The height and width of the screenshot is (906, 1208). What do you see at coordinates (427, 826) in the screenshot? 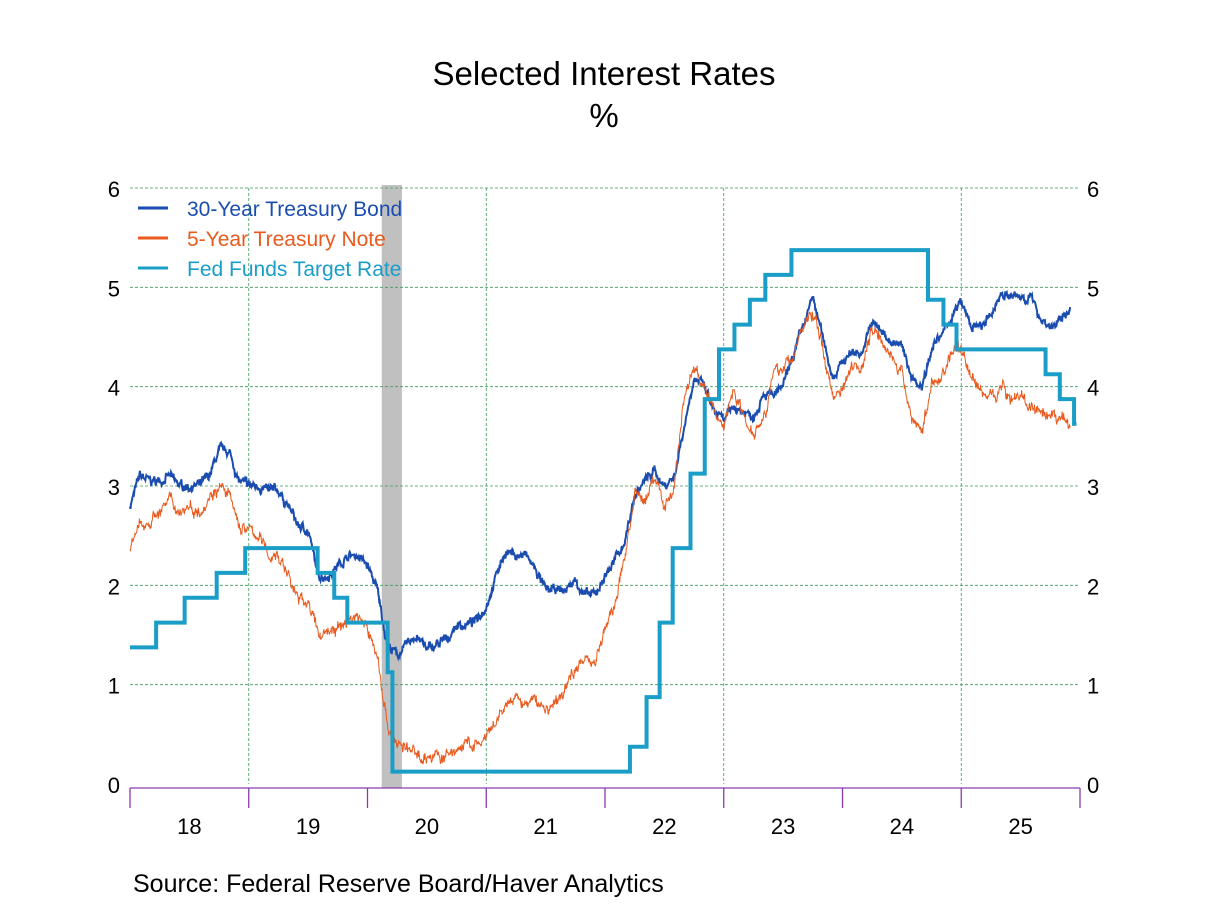
I see `x-tick-label: 20` at bounding box center [427, 826].